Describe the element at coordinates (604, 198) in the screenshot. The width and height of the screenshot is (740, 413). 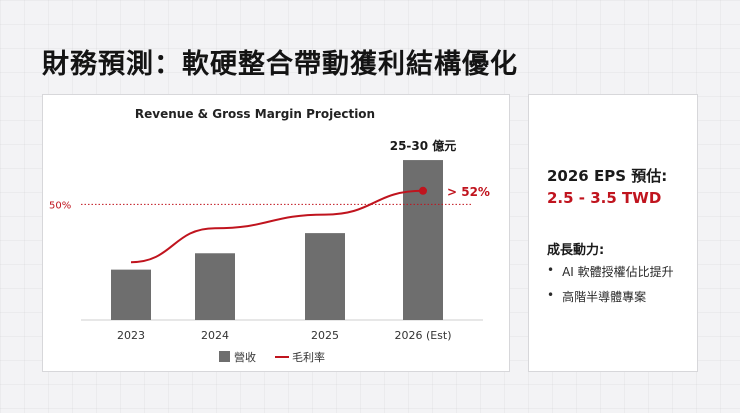
I see `eps-value: 2.5 - 3.5 TWD` at that location.